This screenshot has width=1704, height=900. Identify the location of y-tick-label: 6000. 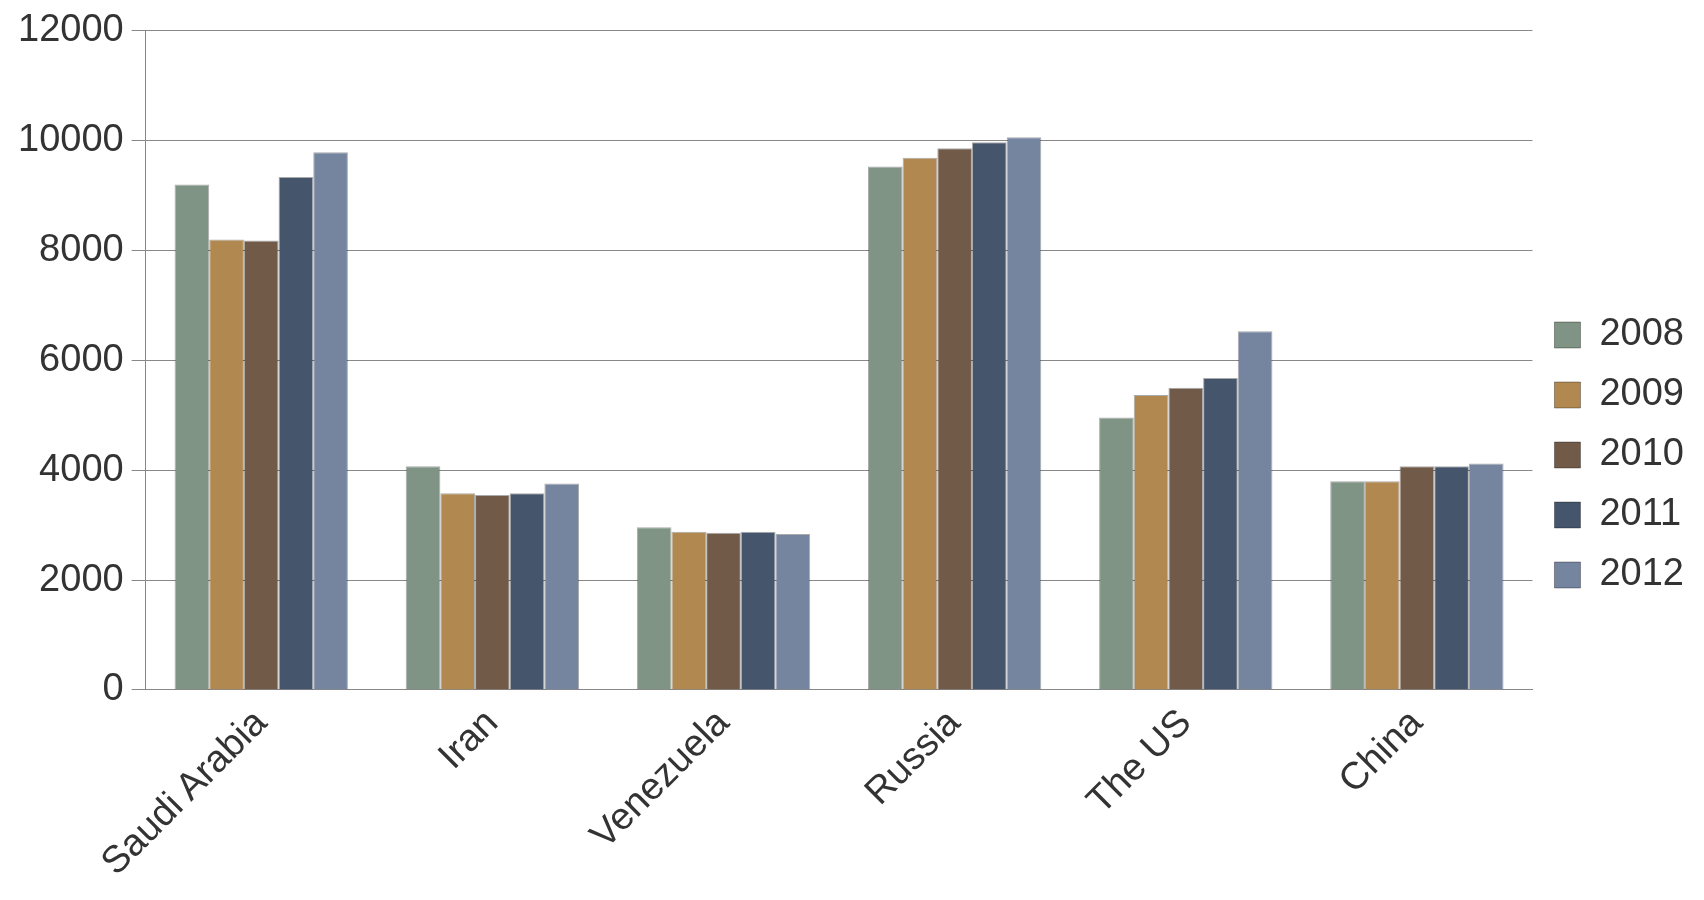
(81, 357).